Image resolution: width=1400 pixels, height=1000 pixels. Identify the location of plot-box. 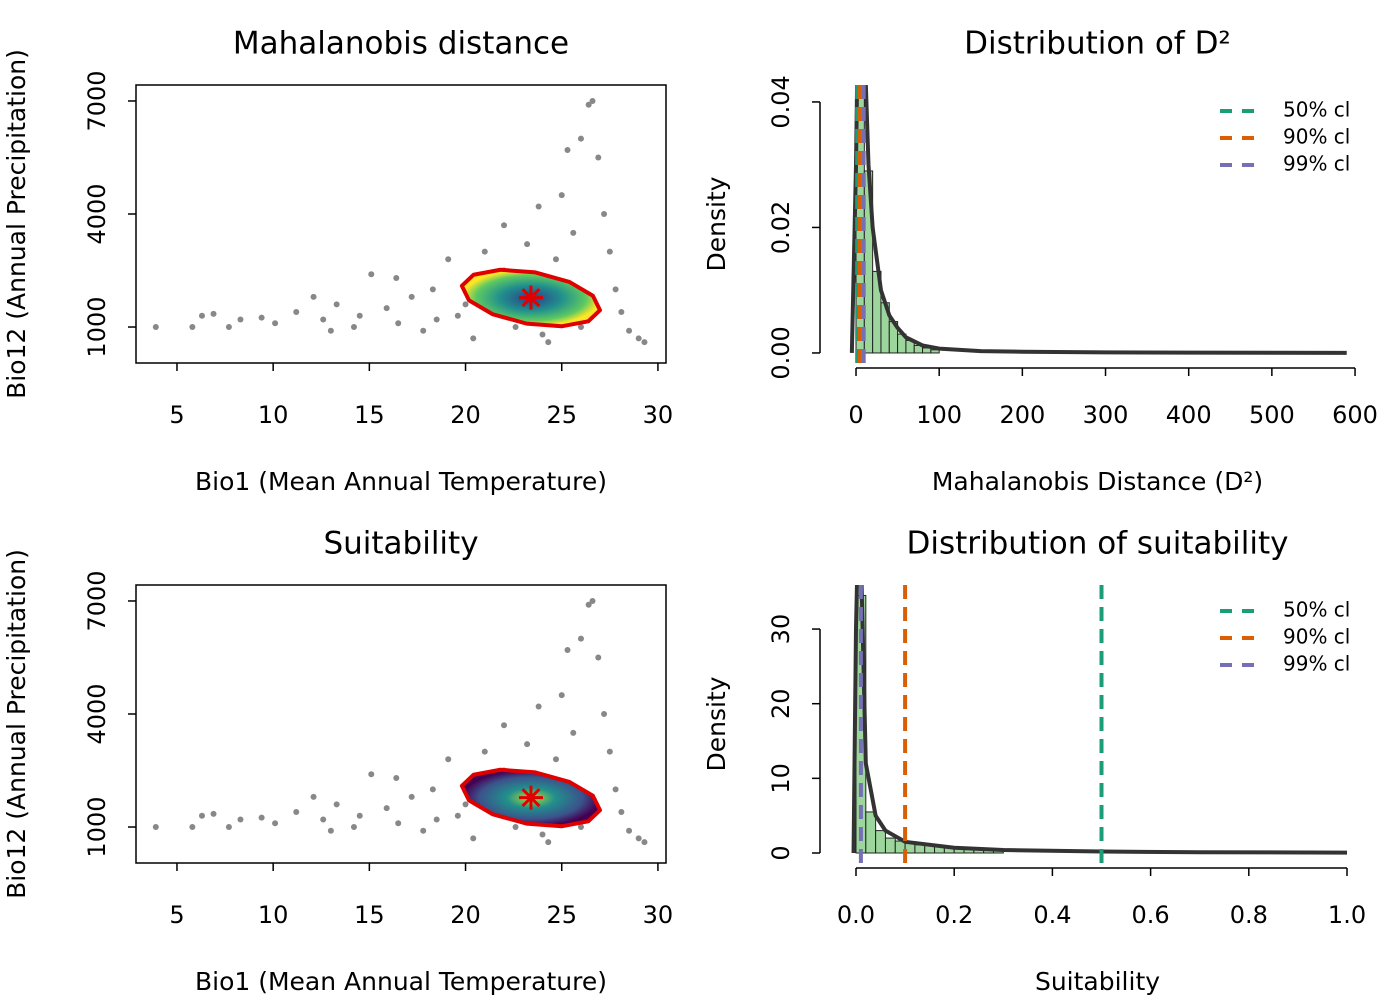
(401, 724).